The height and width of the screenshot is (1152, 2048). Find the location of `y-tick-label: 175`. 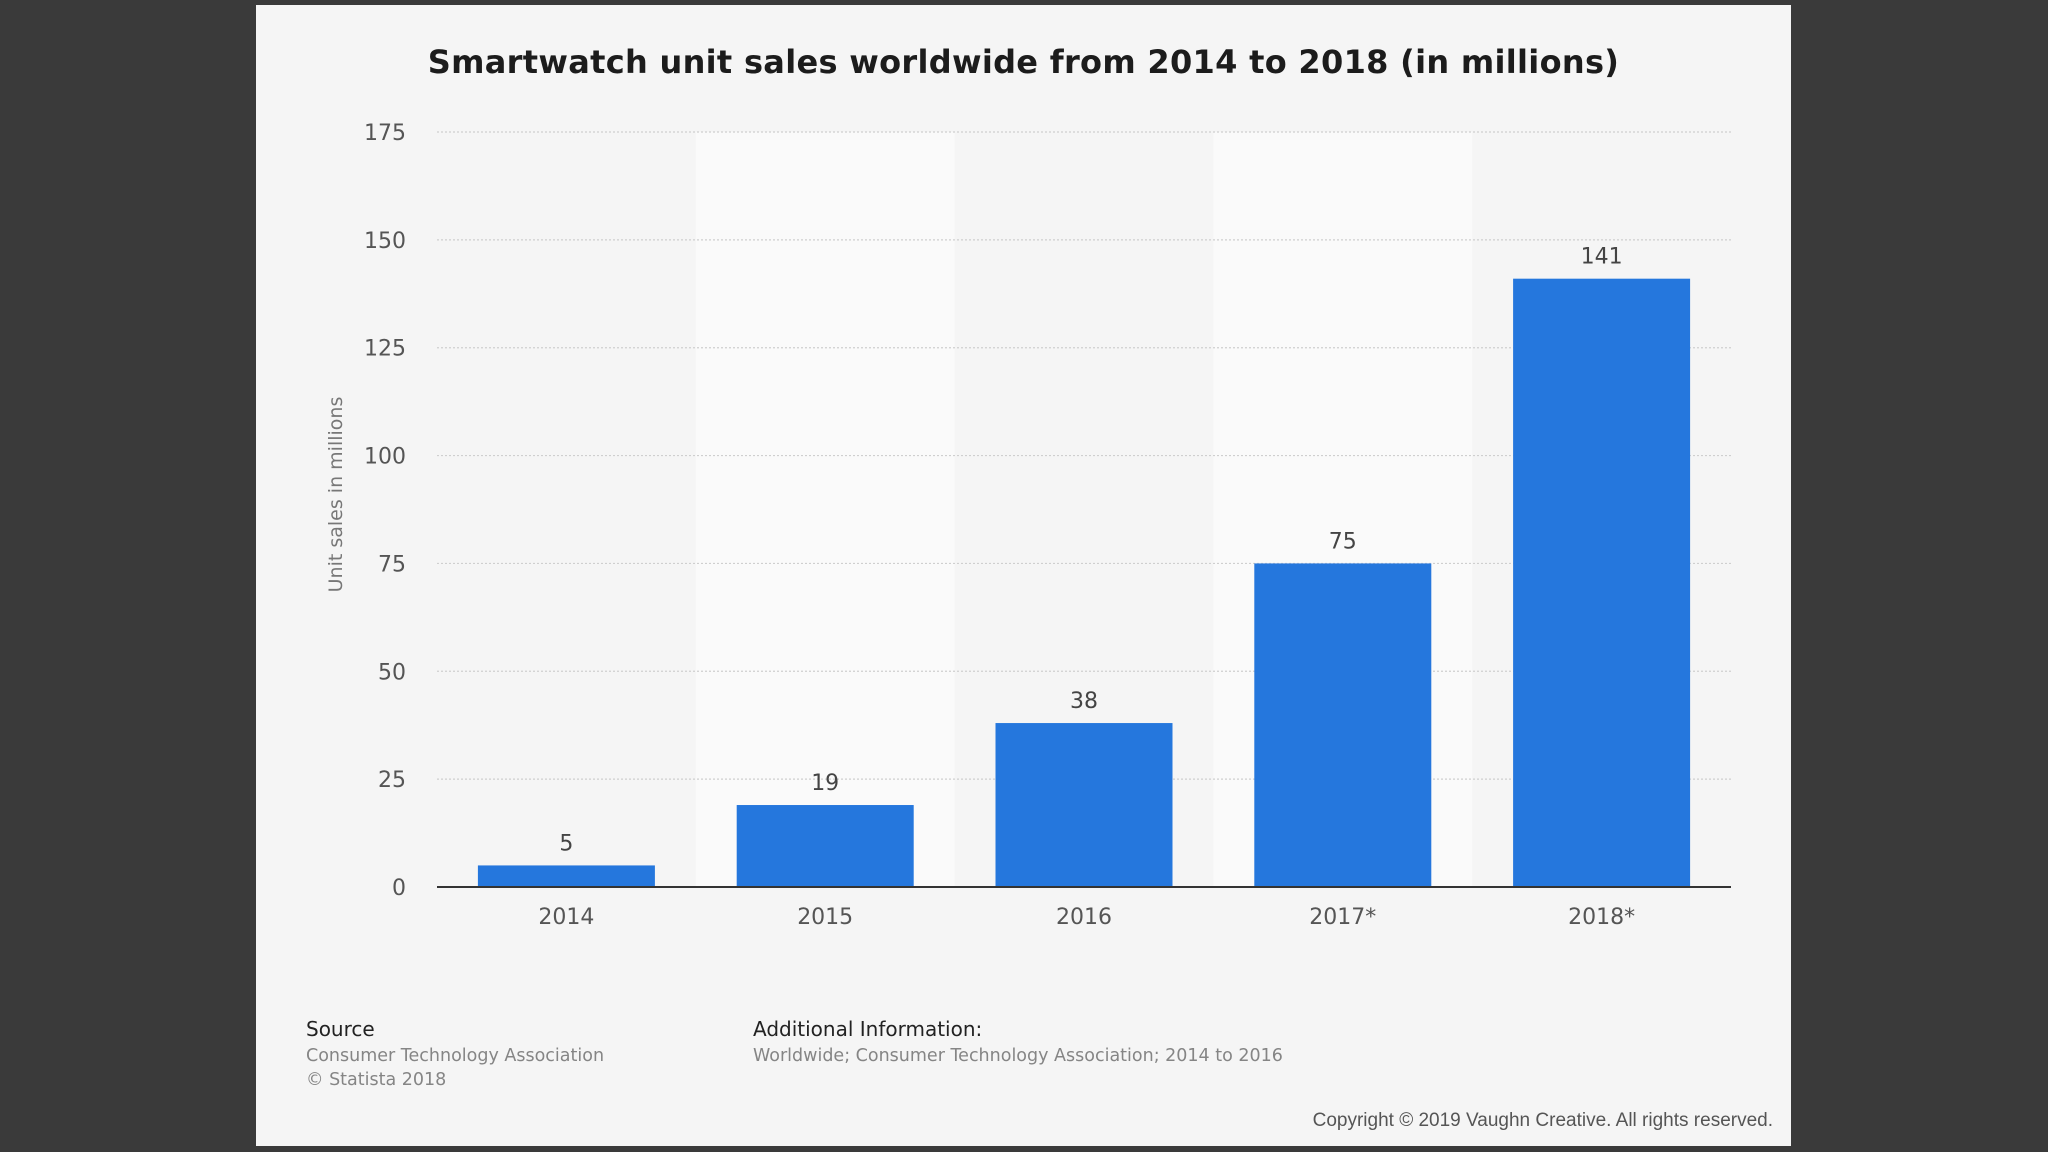

y-tick-label: 175 is located at coordinates (385, 133).